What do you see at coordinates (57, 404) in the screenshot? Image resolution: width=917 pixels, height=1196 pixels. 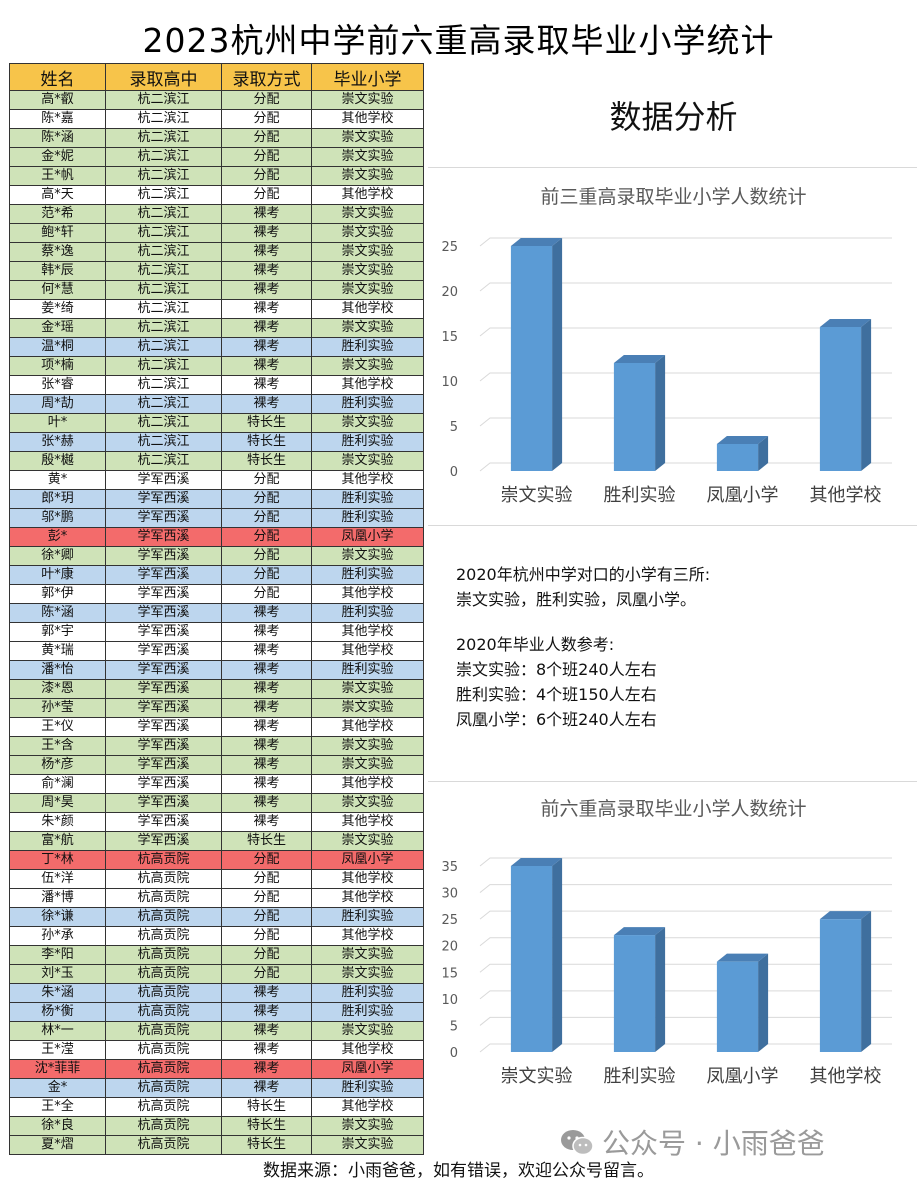 I see `cell-name: 周*劼` at bounding box center [57, 404].